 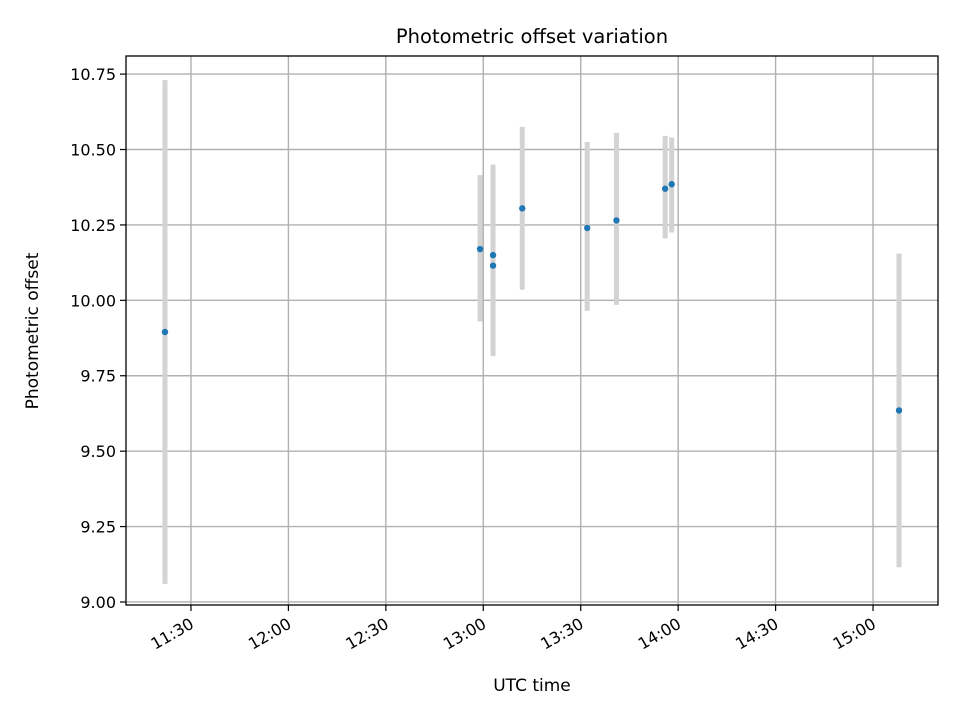 I want to click on y-tick-label: 9.00, so click(x=98, y=602).